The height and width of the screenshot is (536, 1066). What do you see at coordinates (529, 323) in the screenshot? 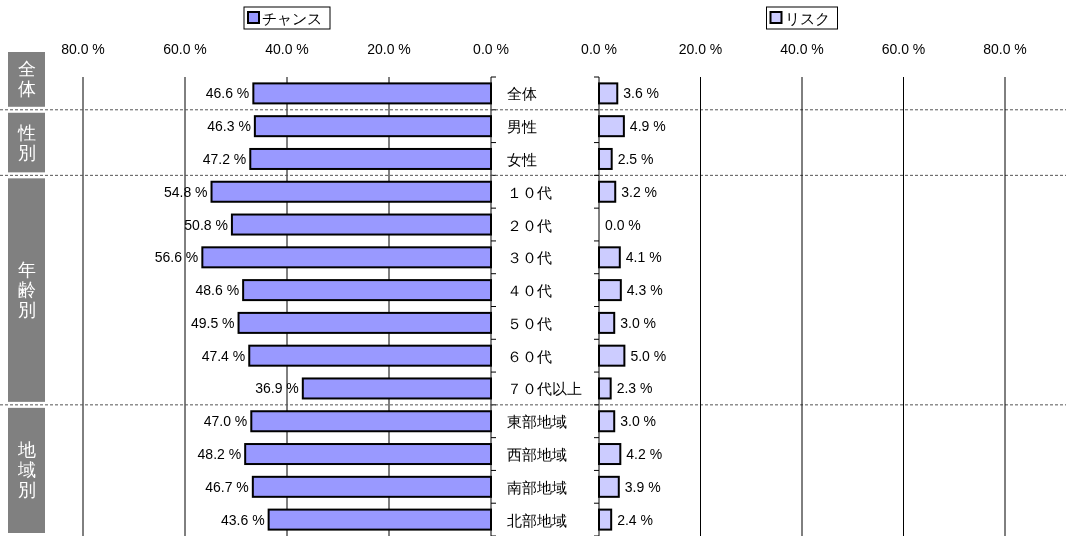
I see `y-tick-label: ５０代` at bounding box center [529, 323].